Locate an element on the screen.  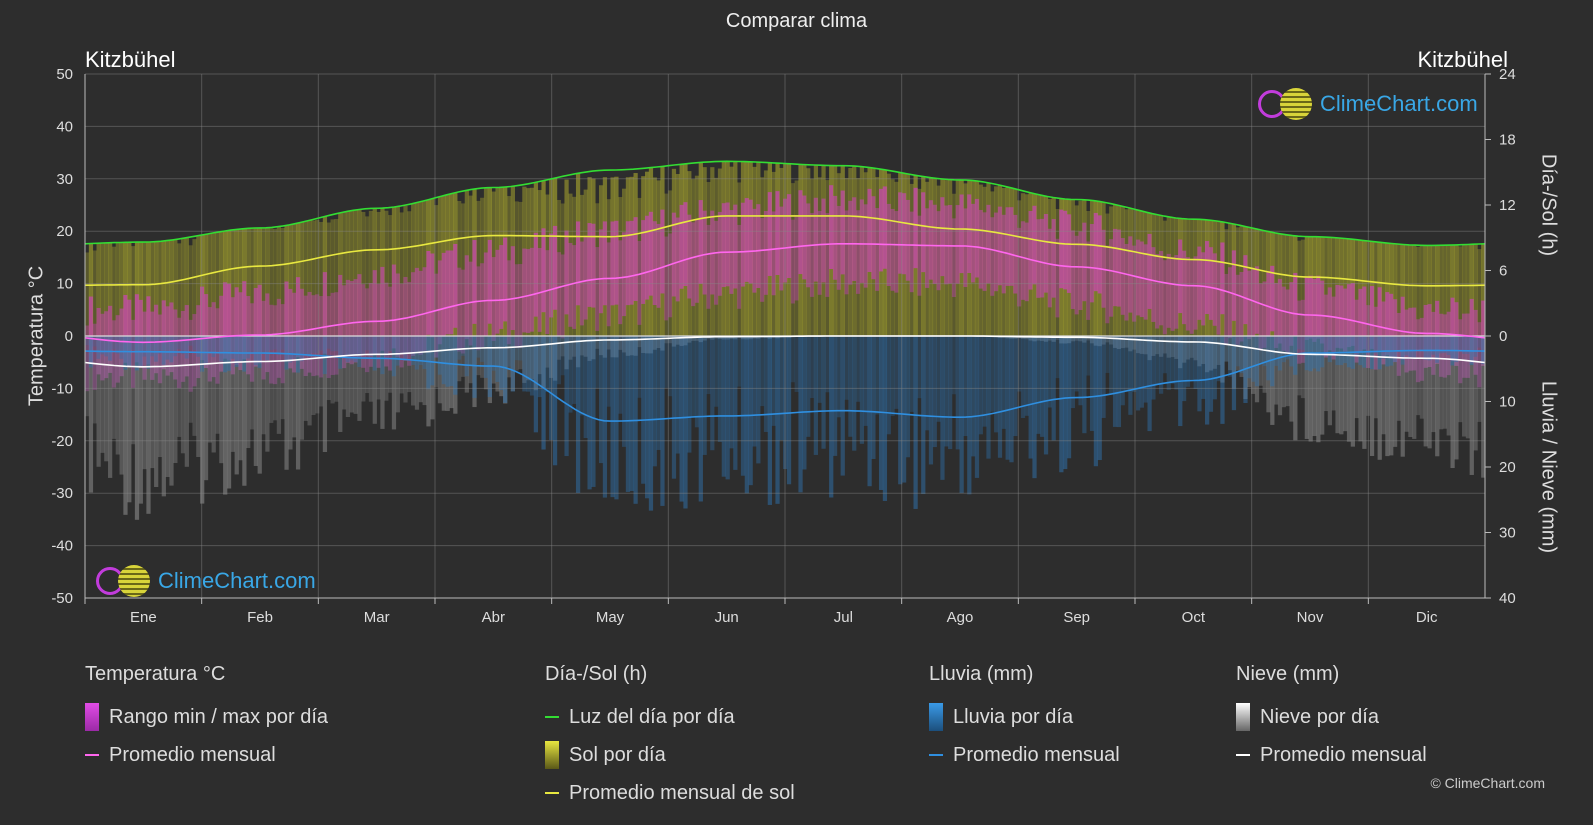
month-label: Mar is located at coordinates (377, 617).